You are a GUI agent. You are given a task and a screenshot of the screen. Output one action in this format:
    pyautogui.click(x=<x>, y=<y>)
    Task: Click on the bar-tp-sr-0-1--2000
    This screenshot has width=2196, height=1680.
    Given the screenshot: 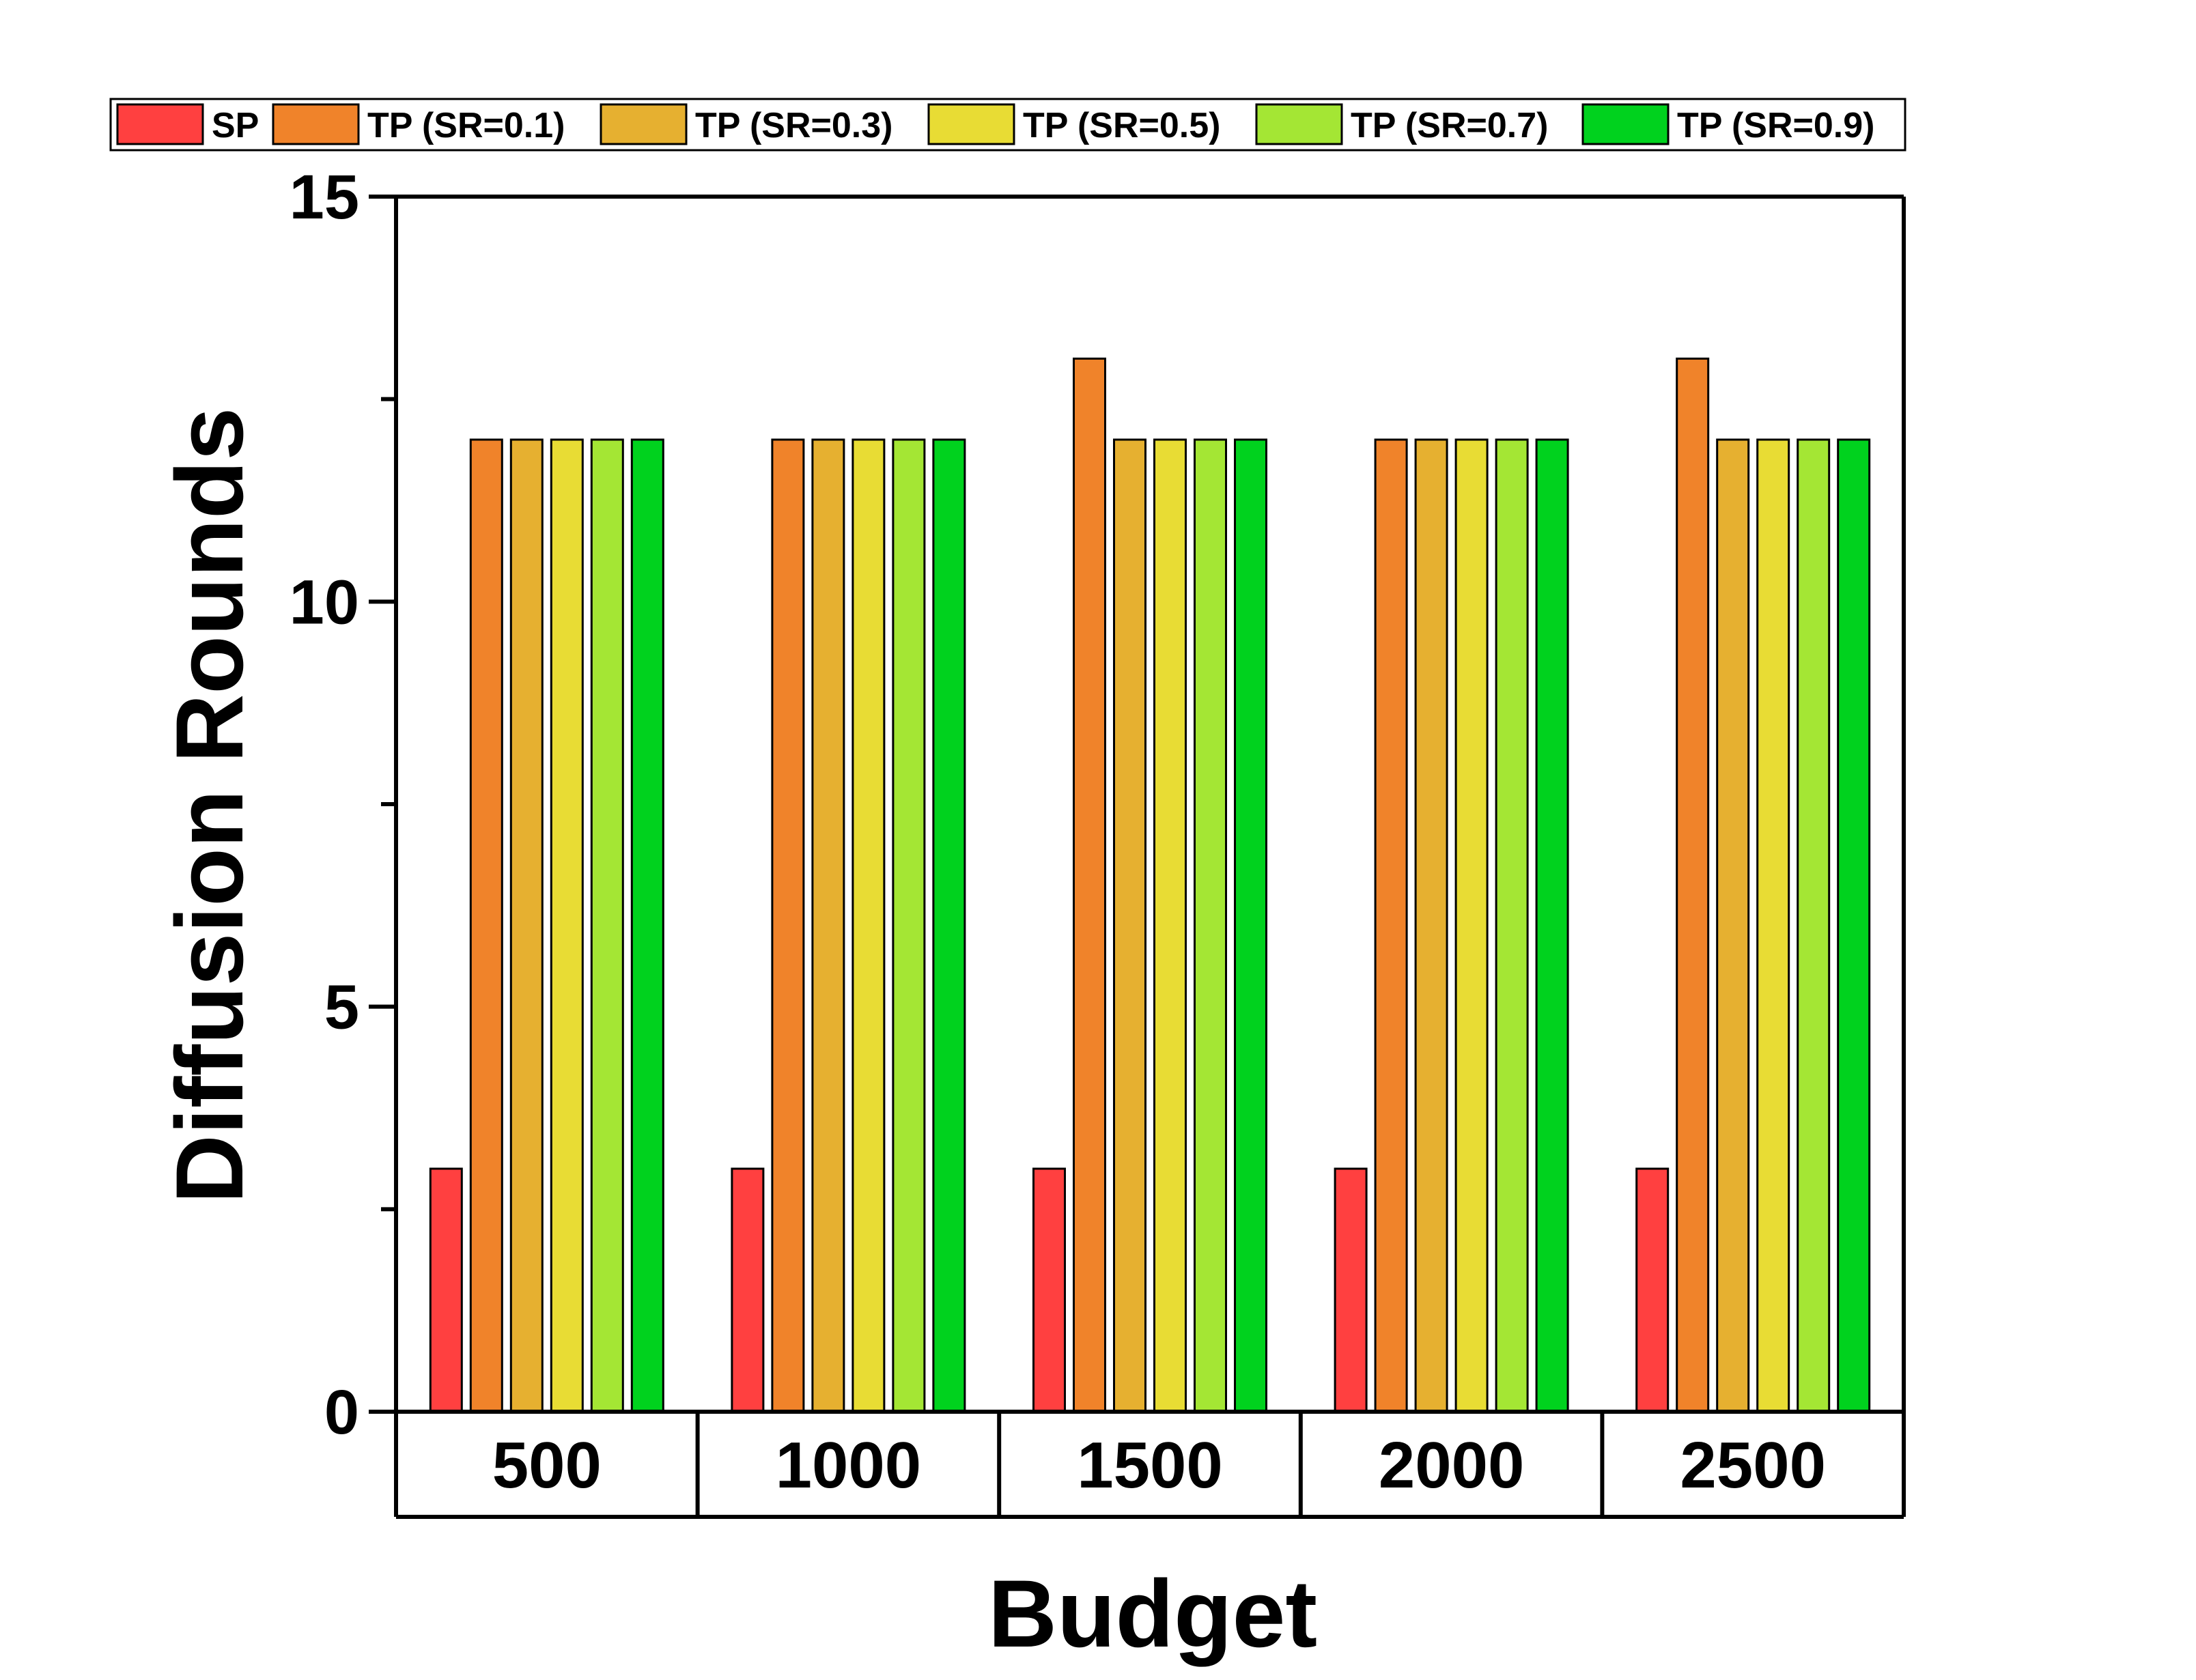 What is the action you would take?
    pyautogui.click(x=1391, y=925)
    